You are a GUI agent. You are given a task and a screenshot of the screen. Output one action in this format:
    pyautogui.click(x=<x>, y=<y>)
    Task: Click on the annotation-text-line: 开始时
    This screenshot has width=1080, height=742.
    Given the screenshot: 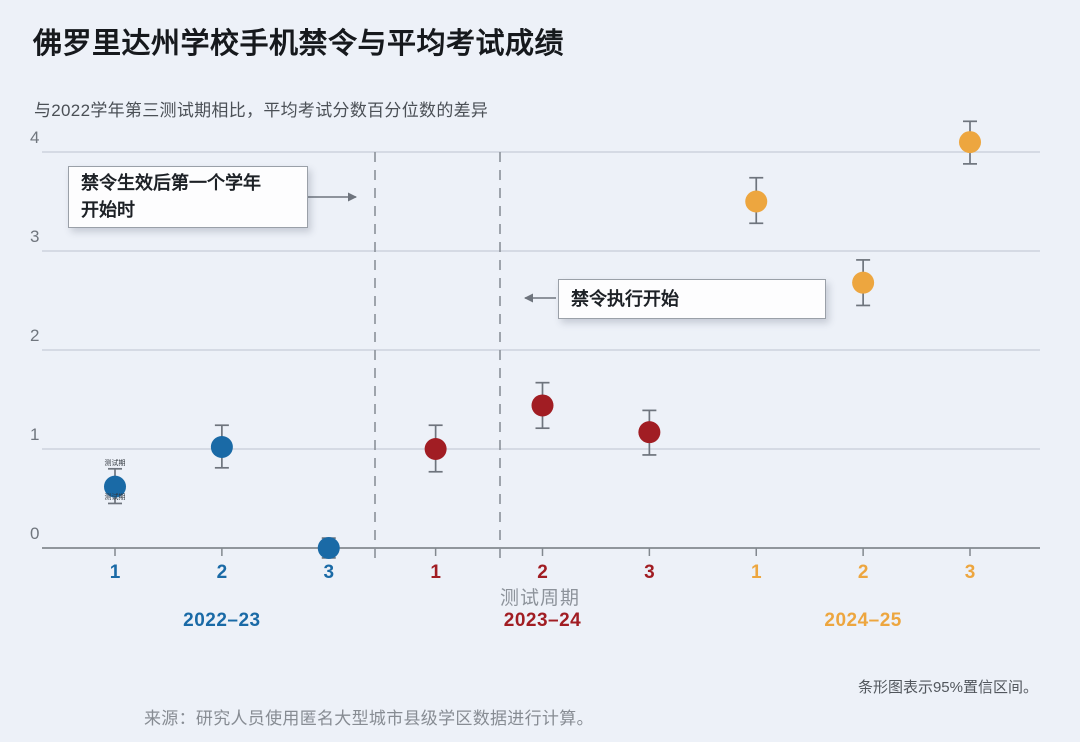 What is the action you would take?
    pyautogui.click(x=108, y=210)
    